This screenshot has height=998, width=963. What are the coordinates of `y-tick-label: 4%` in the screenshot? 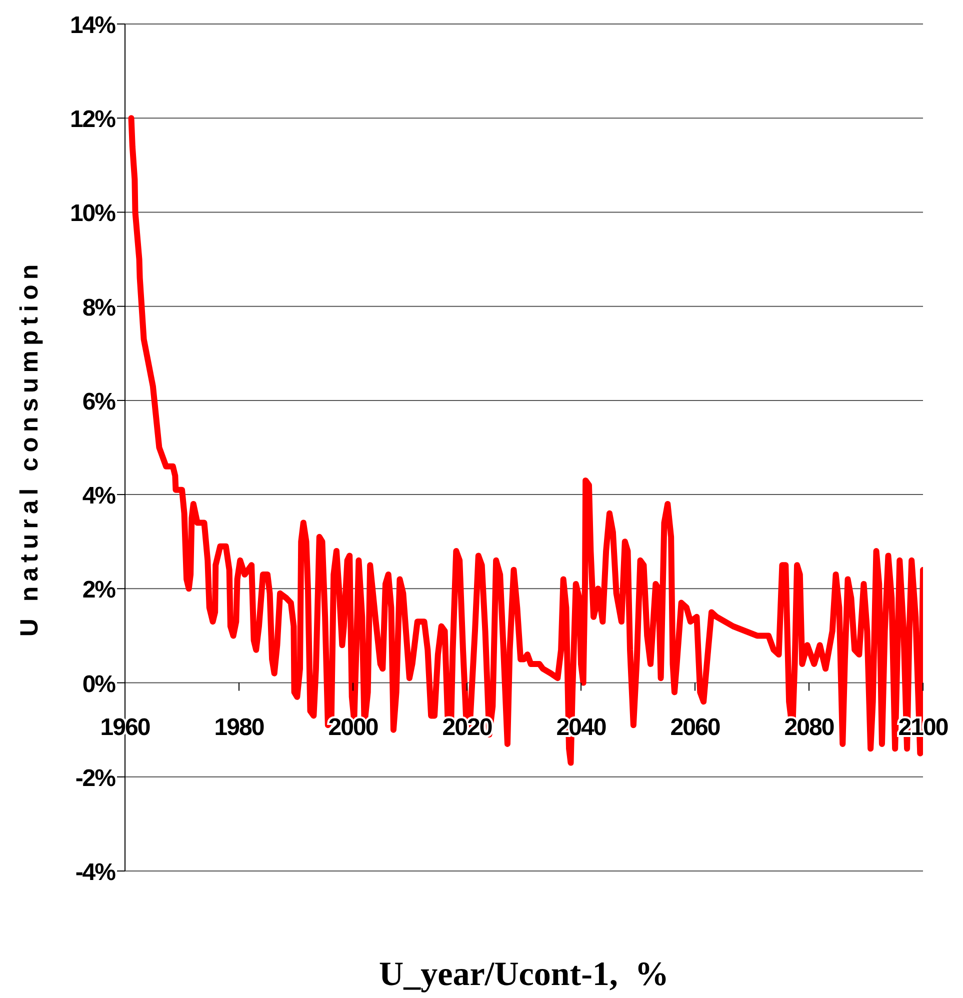 It's located at (99, 496).